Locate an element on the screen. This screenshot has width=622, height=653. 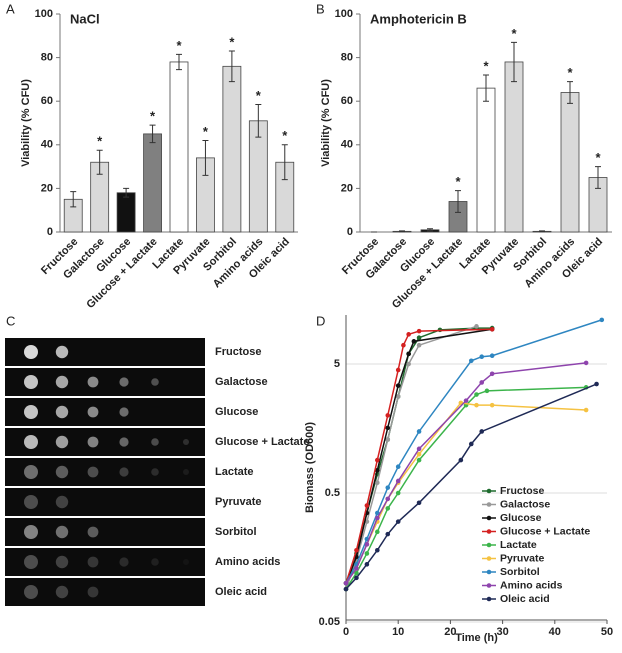
y-tick-label: 20 is located at coordinates (47, 188).